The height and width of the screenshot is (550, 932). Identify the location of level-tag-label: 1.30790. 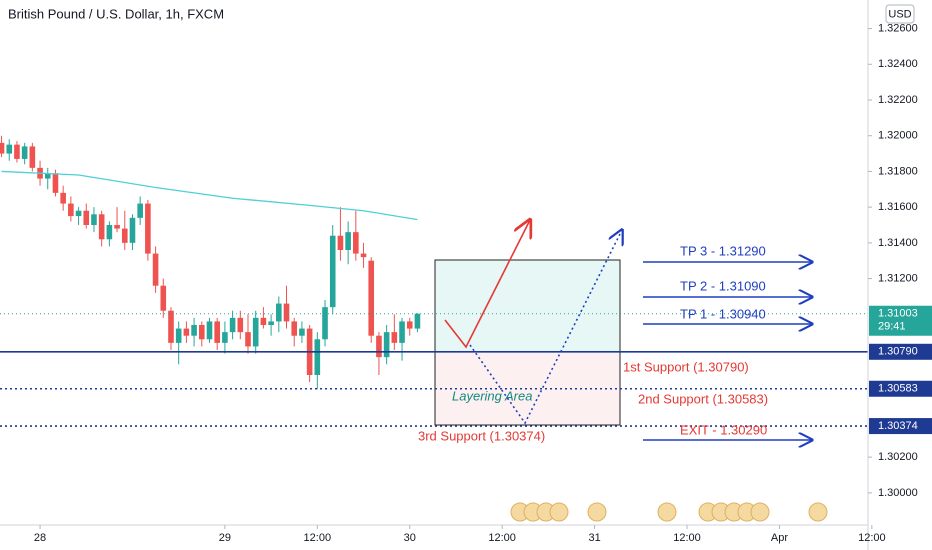
(898, 352).